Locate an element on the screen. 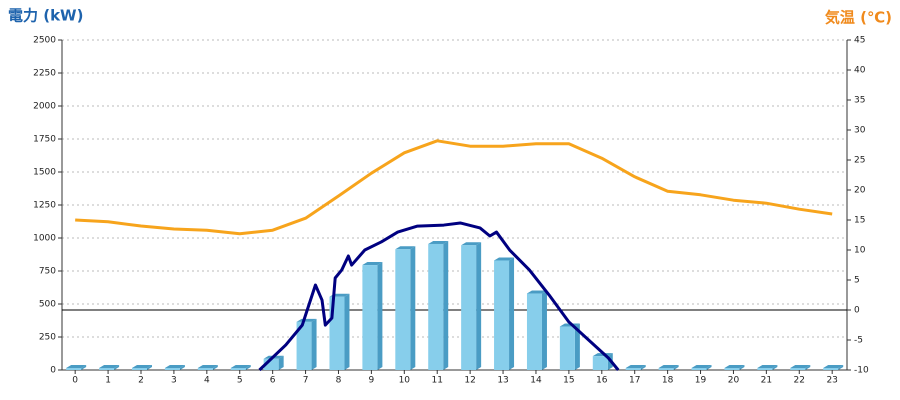 The image size is (900, 400). y2-tick-label: 30 is located at coordinates (860, 131).